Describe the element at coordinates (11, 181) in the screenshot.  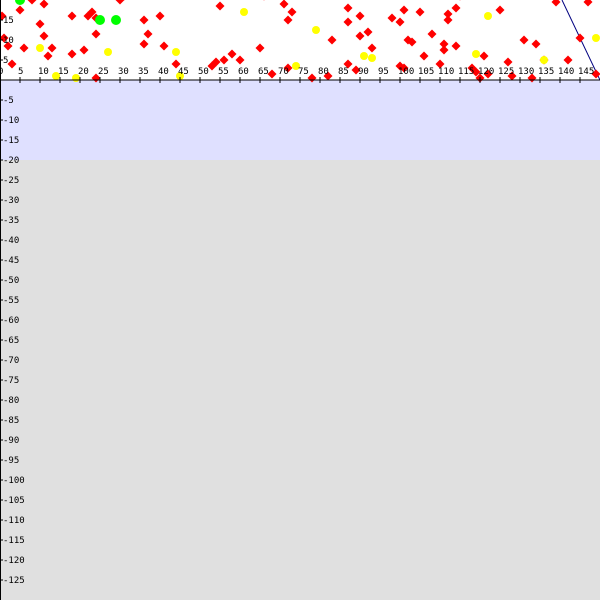
I see `y-tick-label: -25` at that location.